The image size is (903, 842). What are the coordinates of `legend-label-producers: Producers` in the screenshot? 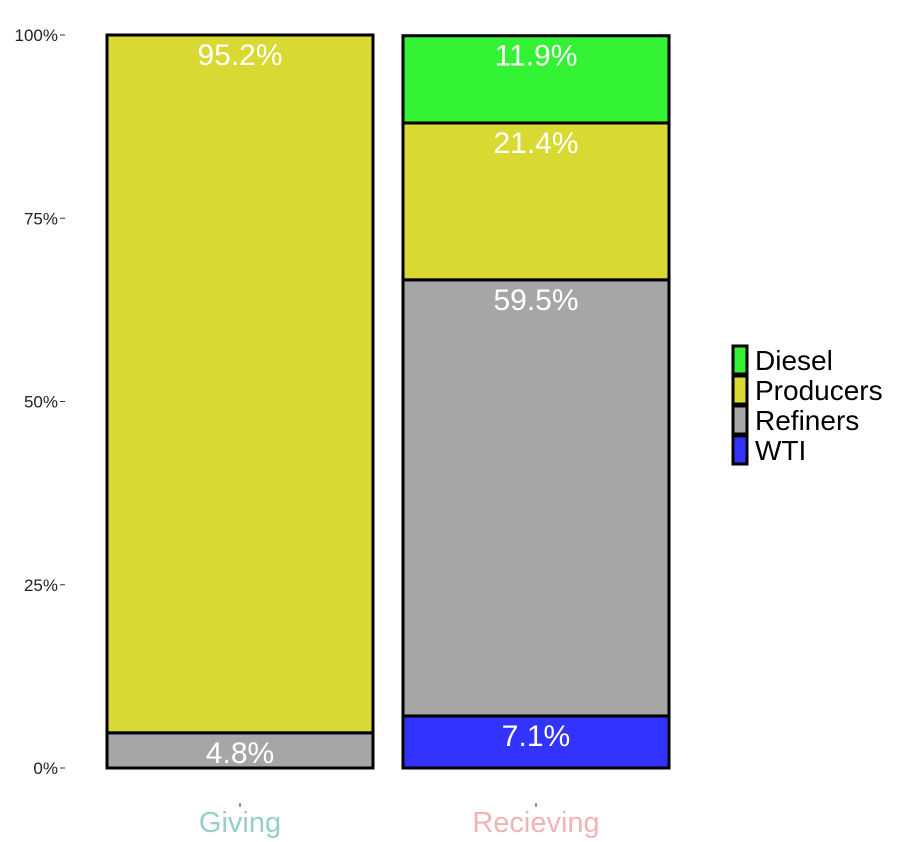 It's located at (819, 390).